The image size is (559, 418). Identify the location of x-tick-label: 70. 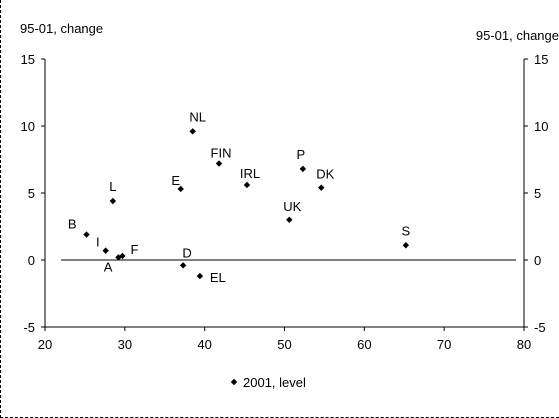
(444, 344).